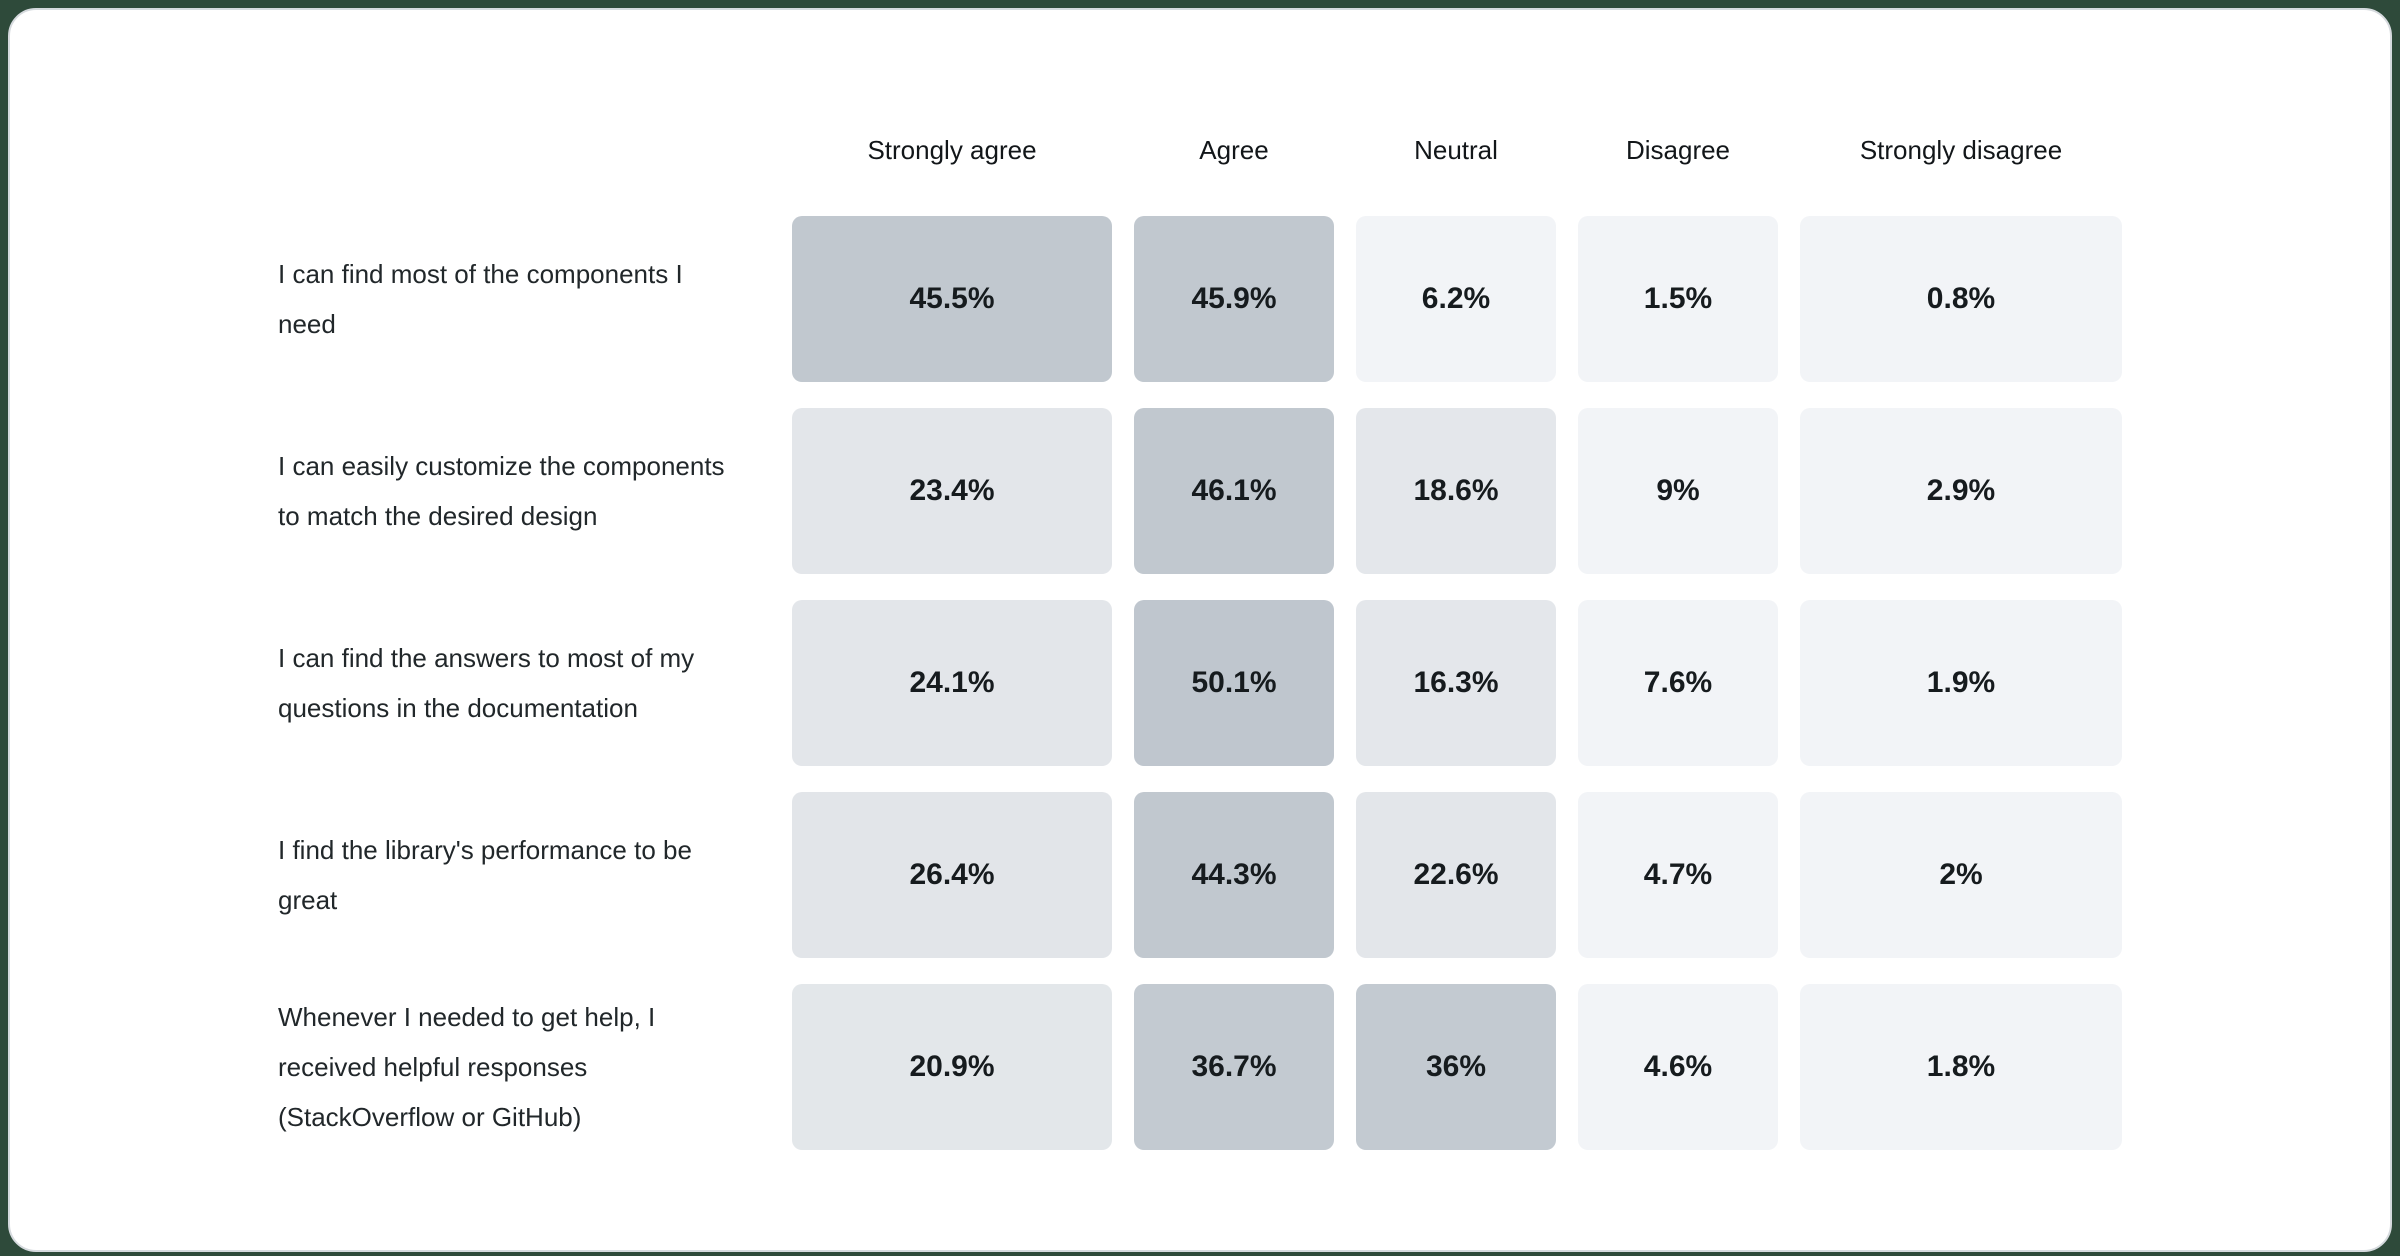 The height and width of the screenshot is (1256, 2400). Describe the element at coordinates (1678, 299) in the screenshot. I see `heatmap-cell: 1.5%` at that location.